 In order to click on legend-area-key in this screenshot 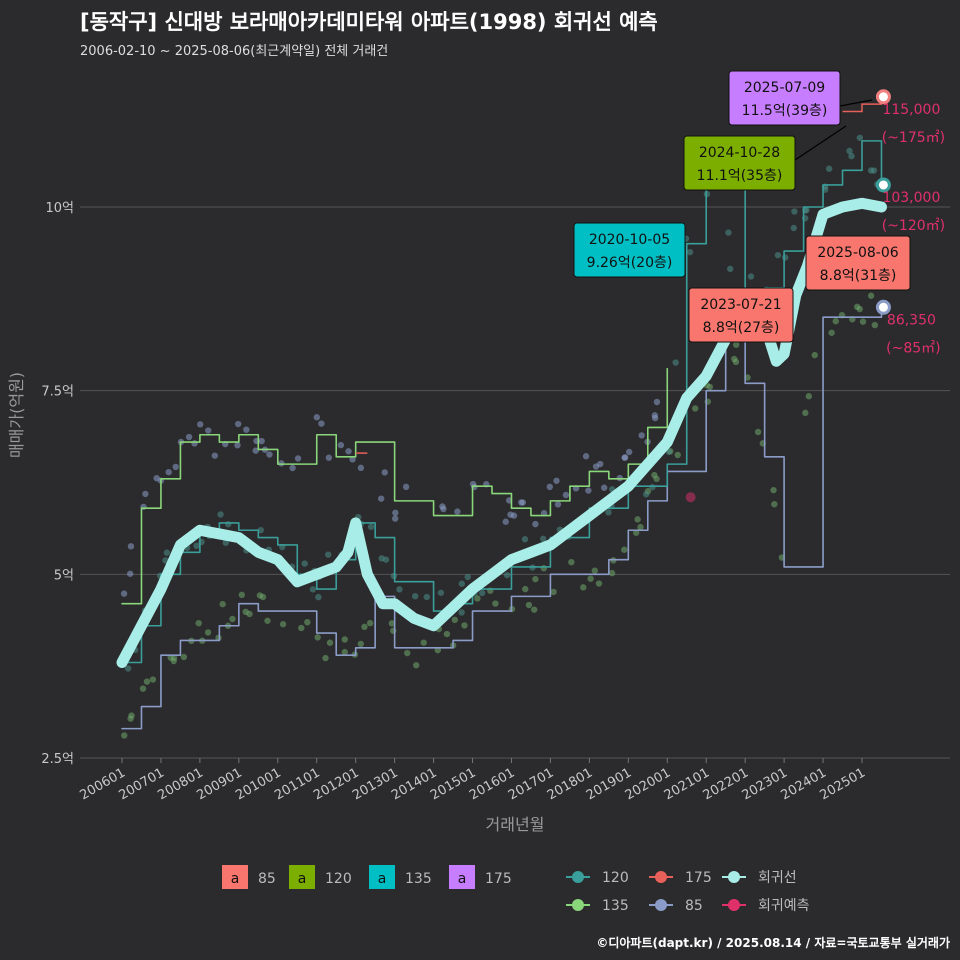, I will do `click(235, 877)`.